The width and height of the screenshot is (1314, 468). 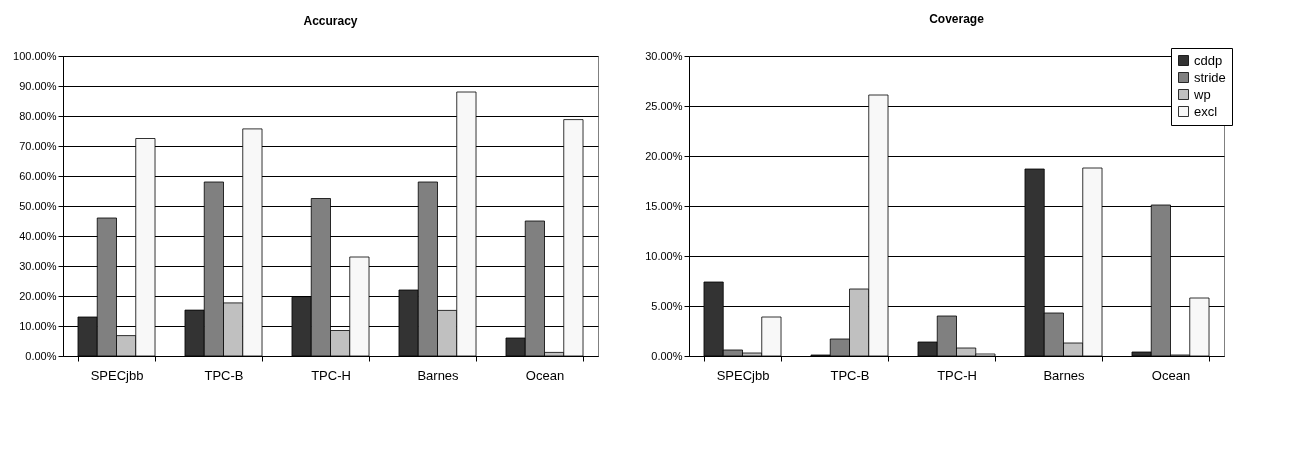 I want to click on y-tick-label: 15.00%, so click(x=664, y=205).